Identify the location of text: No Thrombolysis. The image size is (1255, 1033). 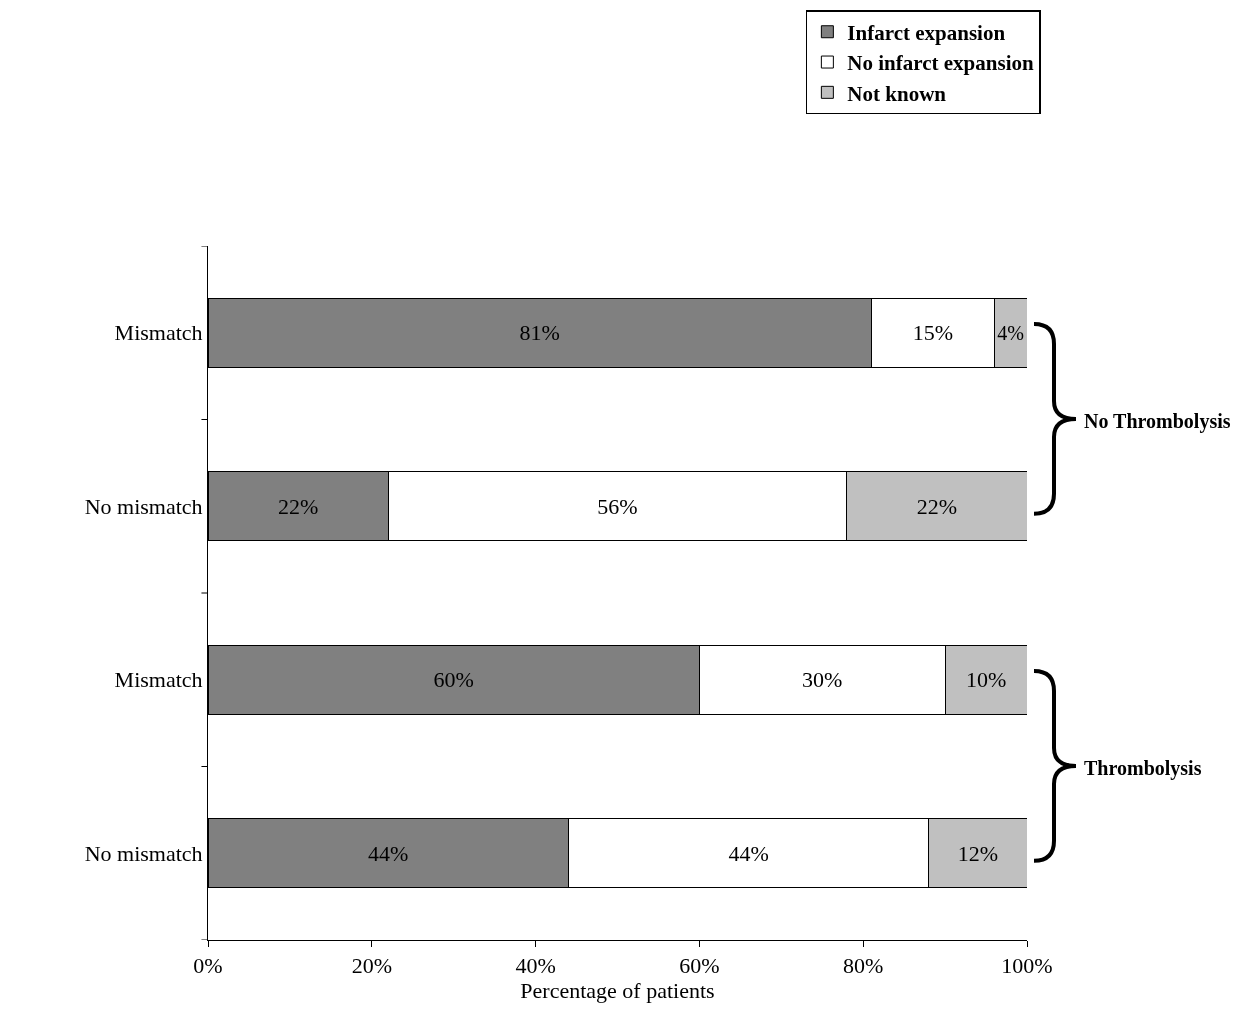
(1158, 421).